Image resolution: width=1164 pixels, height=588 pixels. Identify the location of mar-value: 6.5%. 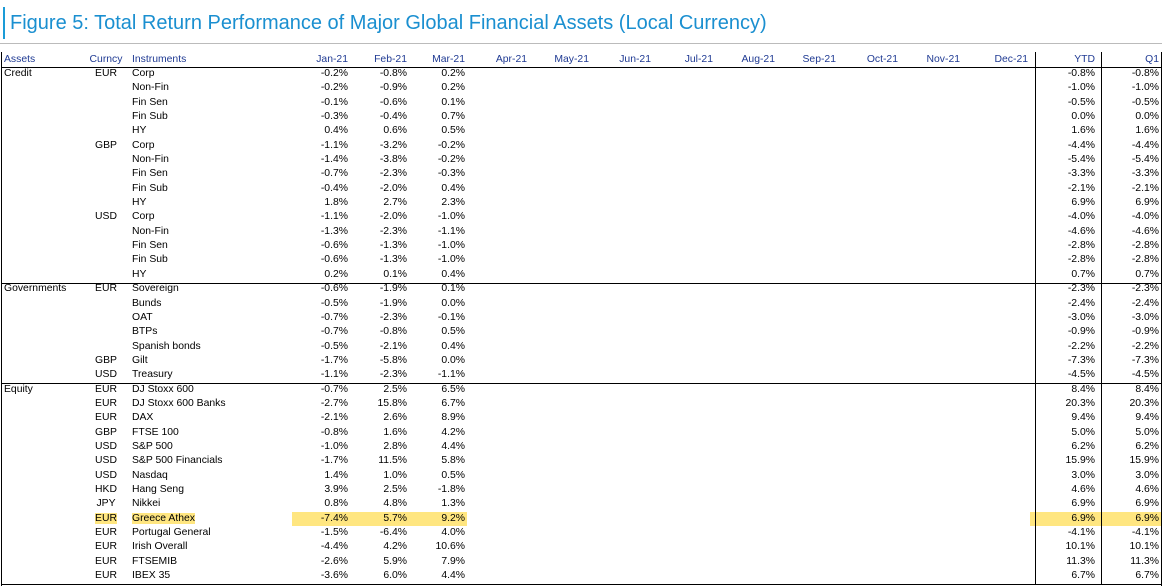
(453, 389).